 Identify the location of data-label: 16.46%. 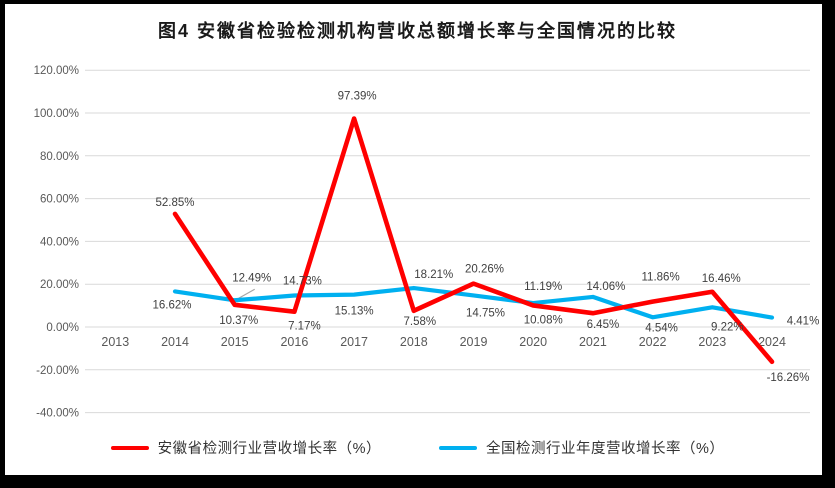
(721, 279).